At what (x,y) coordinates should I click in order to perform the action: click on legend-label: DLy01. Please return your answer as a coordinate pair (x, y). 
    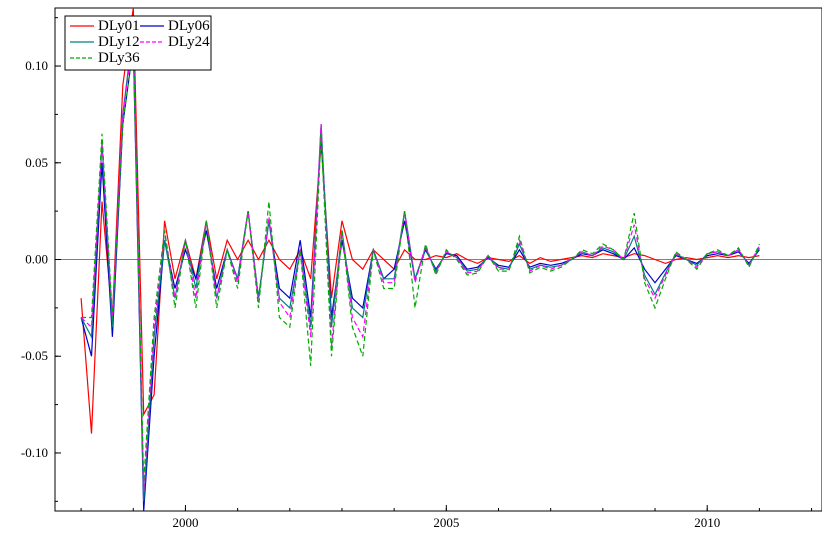
    Looking at the image, I should click on (119, 26).